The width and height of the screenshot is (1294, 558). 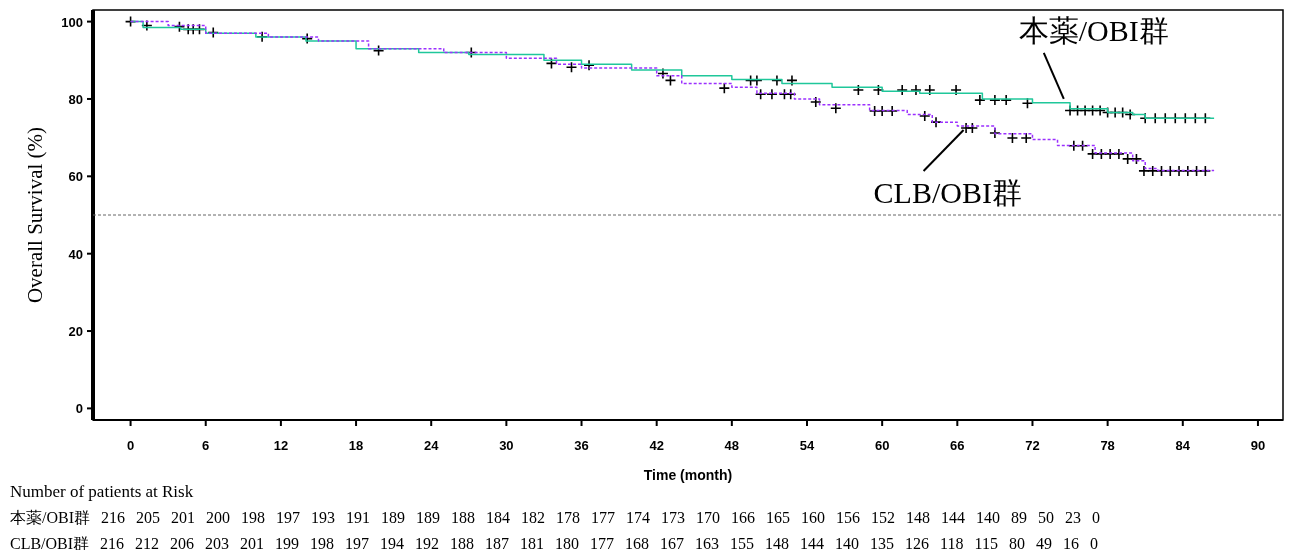 What do you see at coordinates (947, 193) in the screenshot?
I see `series-label: CLB/OBI群` at bounding box center [947, 193].